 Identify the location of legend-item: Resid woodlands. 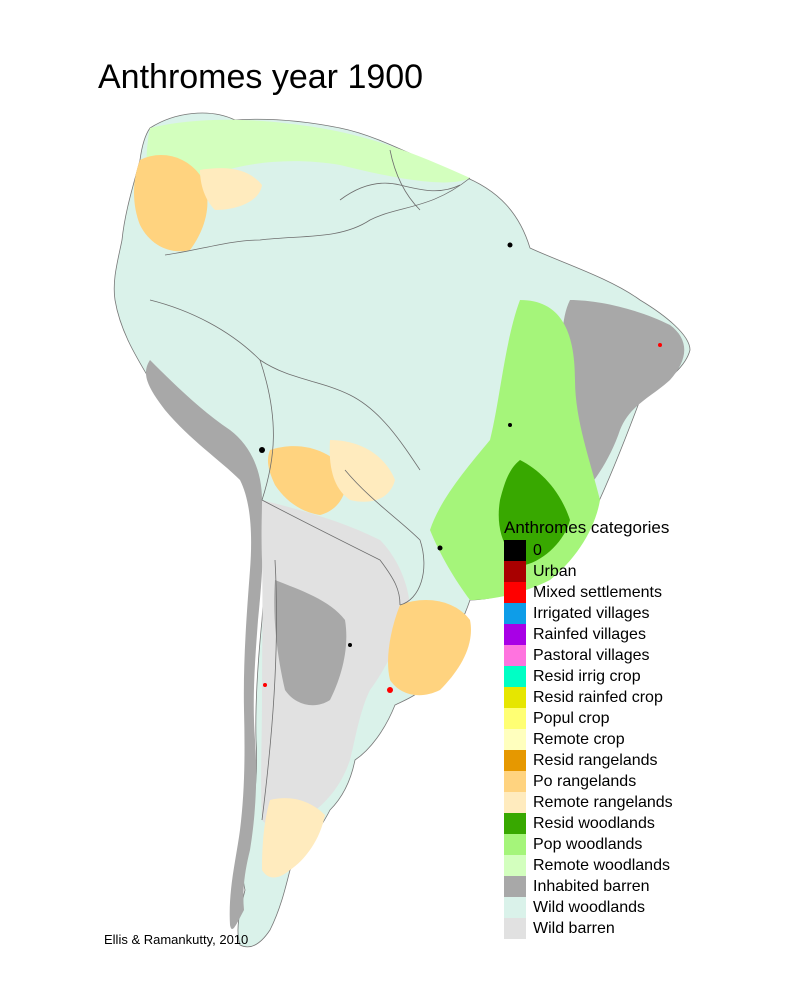
(649, 823).